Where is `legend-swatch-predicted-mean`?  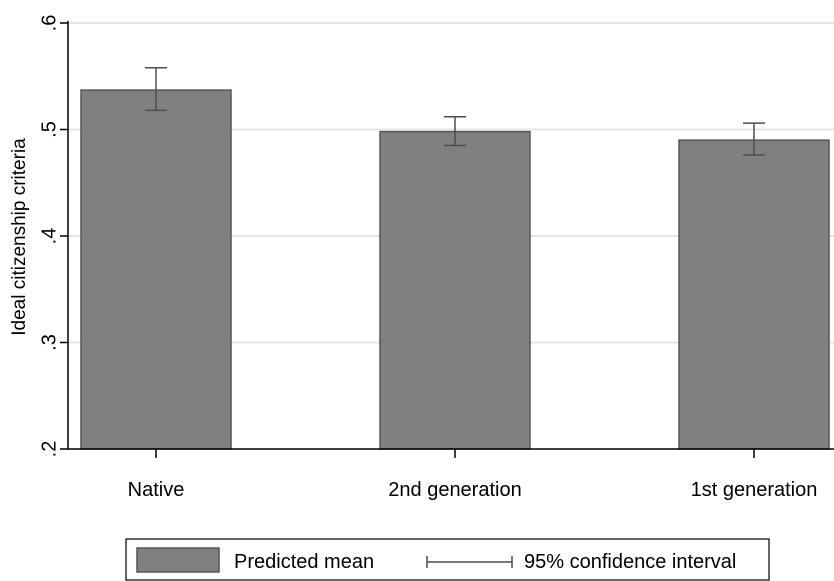
legend-swatch-predicted-mean is located at coordinates (178, 560).